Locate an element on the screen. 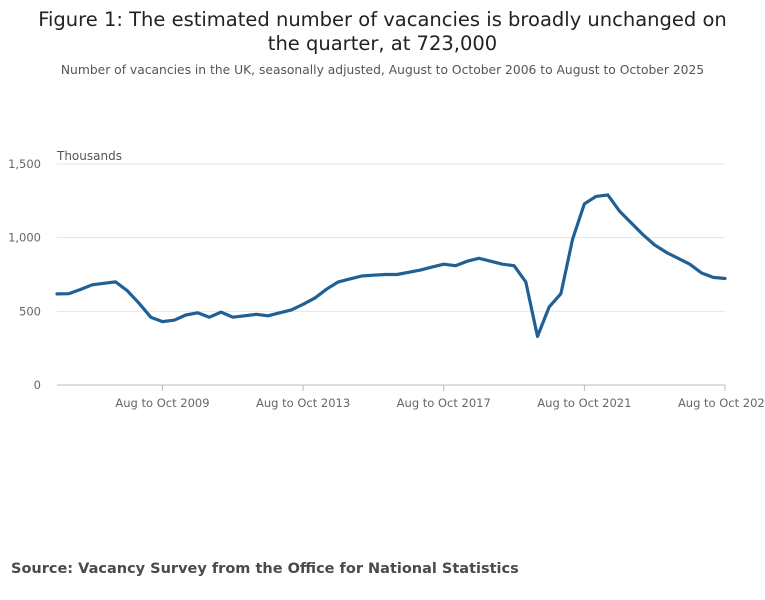  x-tick-label: Aug to Oct 2017 is located at coordinates (444, 403).